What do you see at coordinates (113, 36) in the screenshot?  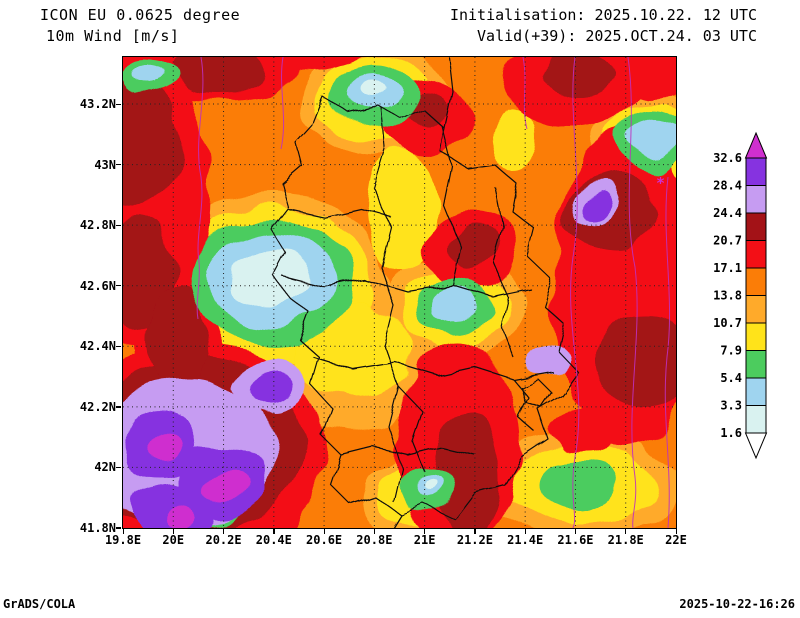 I see `field-title: 10m Wind [m/s]` at bounding box center [113, 36].